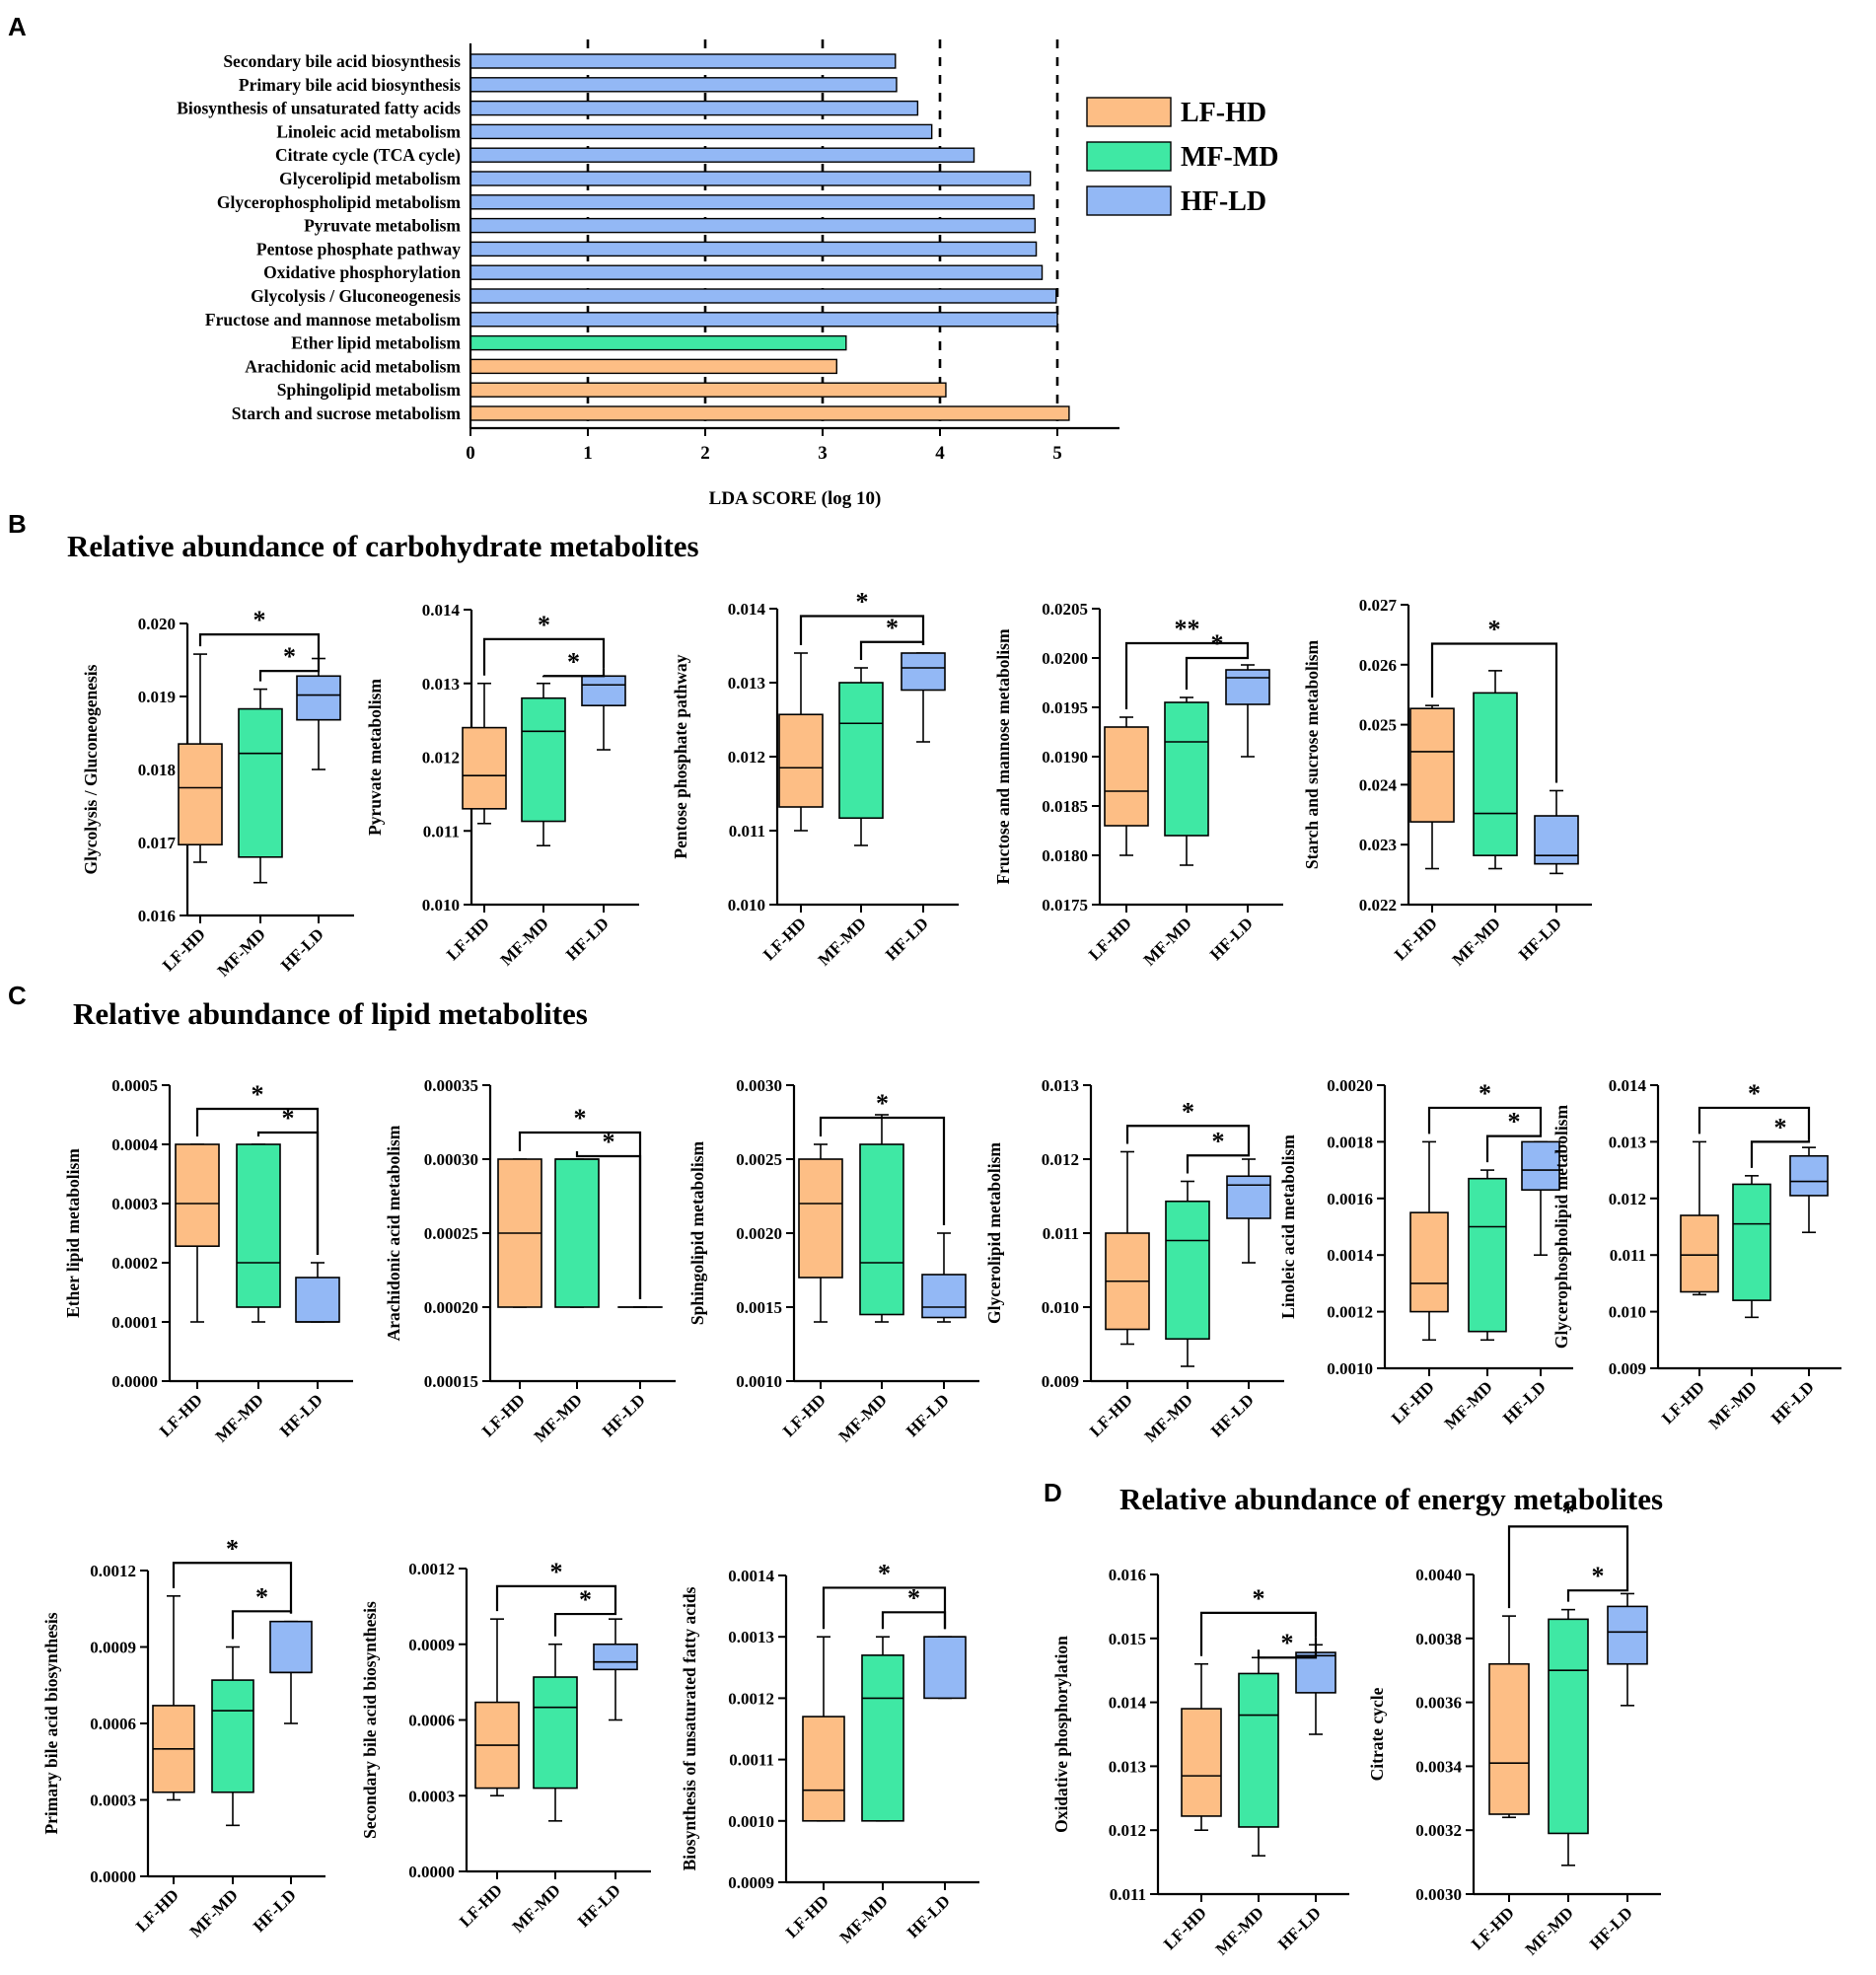 The image size is (1876, 1975). What do you see at coordinates (994, 1233) in the screenshot?
I see `y-axis-label: Glycerolipid metabolism` at bounding box center [994, 1233].